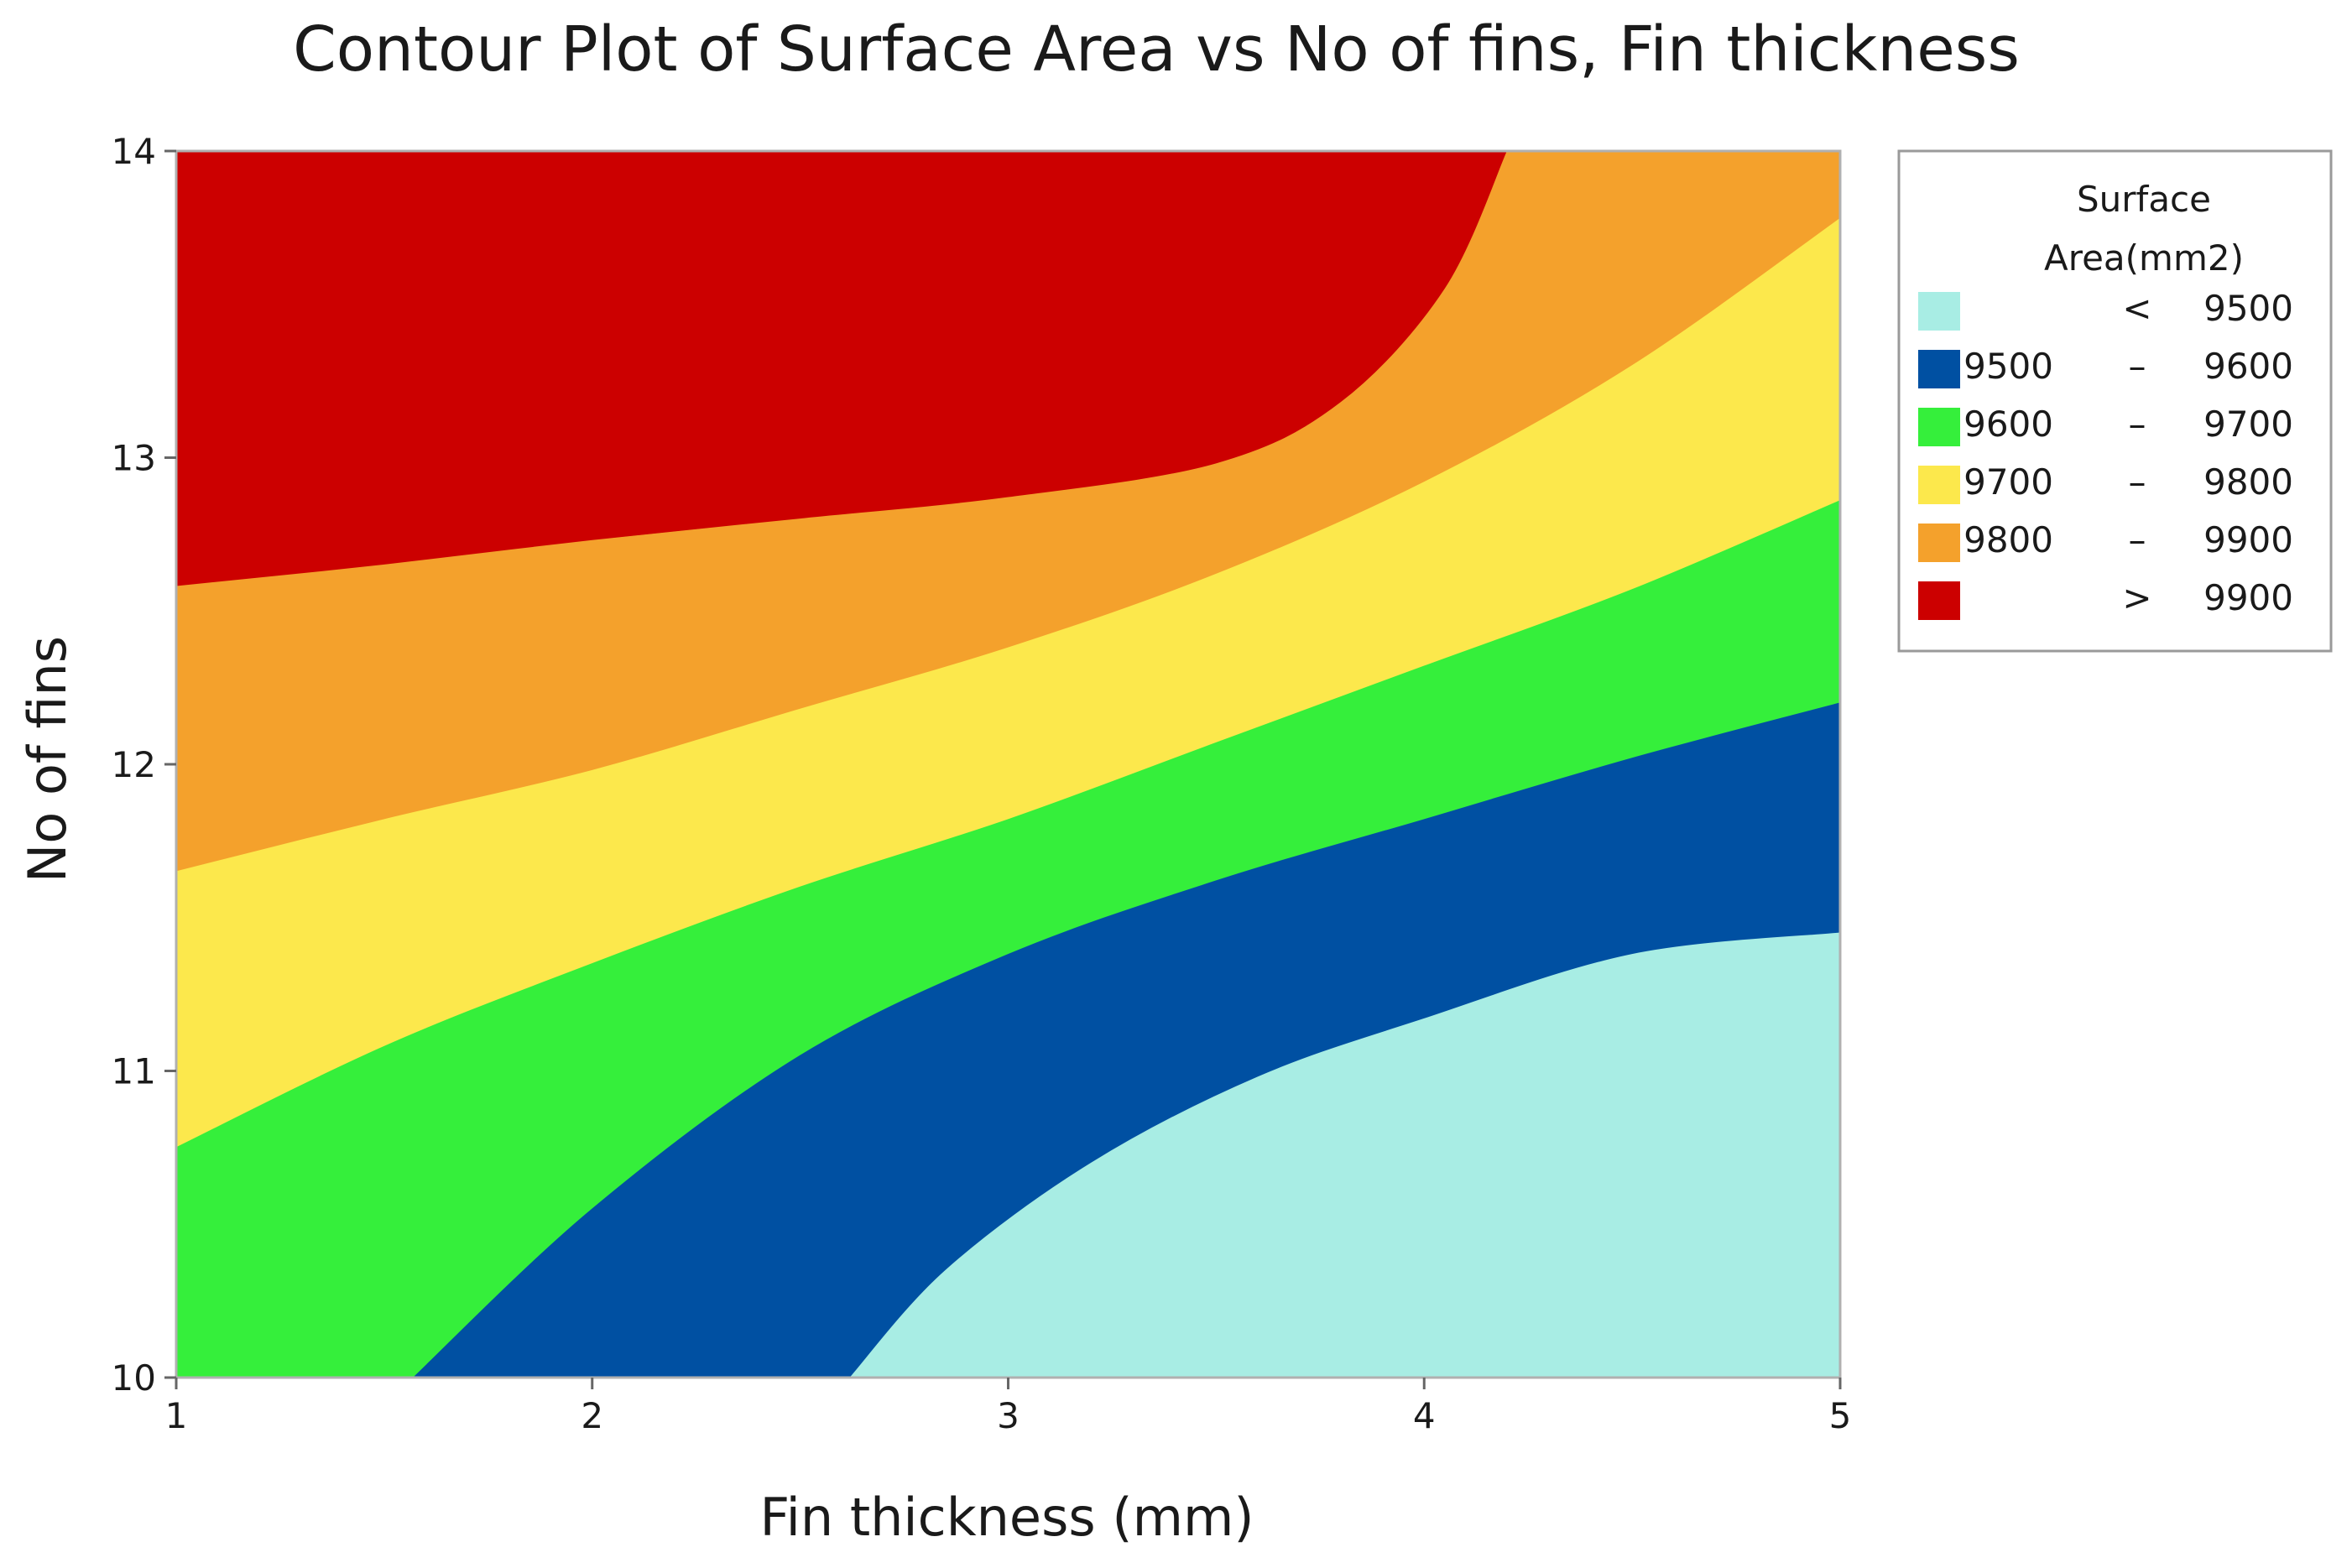 Image resolution: width=2352 pixels, height=1568 pixels. I want to click on x-axis-ticks: 1 2 3 4 5, so click(1008, 1407).